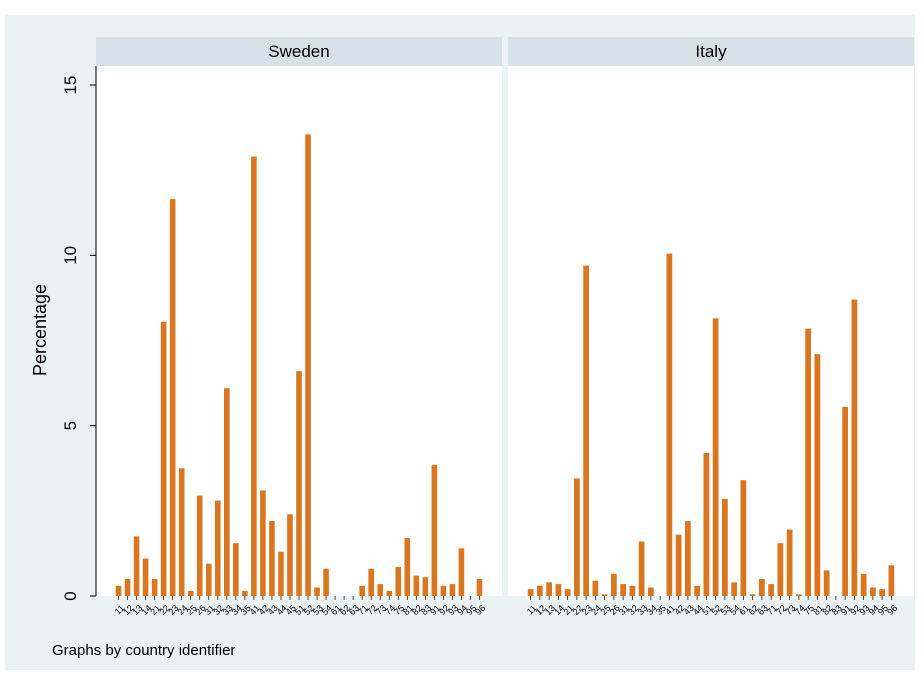  Describe the element at coordinates (70, 85) in the screenshot. I see `y-tick-label: 15` at that location.